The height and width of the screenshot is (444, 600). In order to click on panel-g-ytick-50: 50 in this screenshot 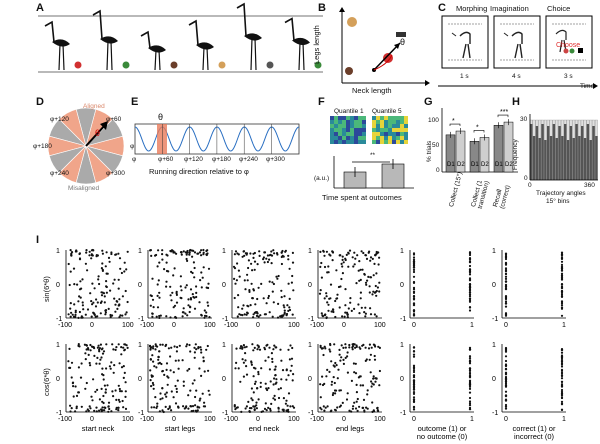, I will do `click(436, 145)`.